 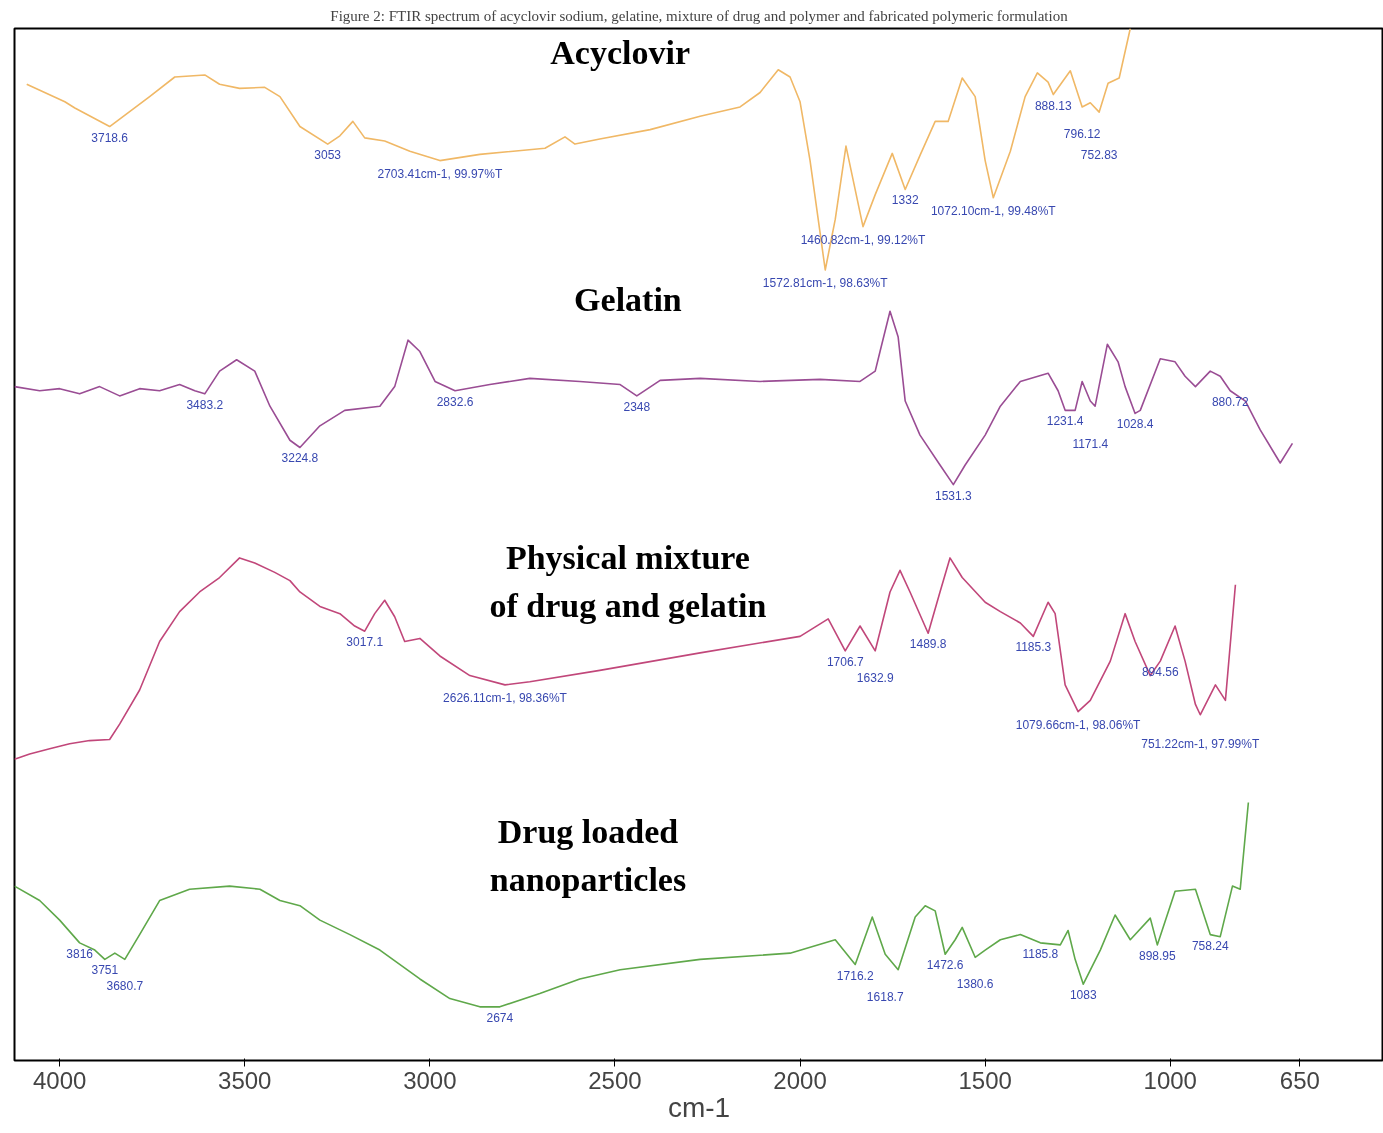 What do you see at coordinates (1083, 995) in the screenshot?
I see `annotation: 1083` at bounding box center [1083, 995].